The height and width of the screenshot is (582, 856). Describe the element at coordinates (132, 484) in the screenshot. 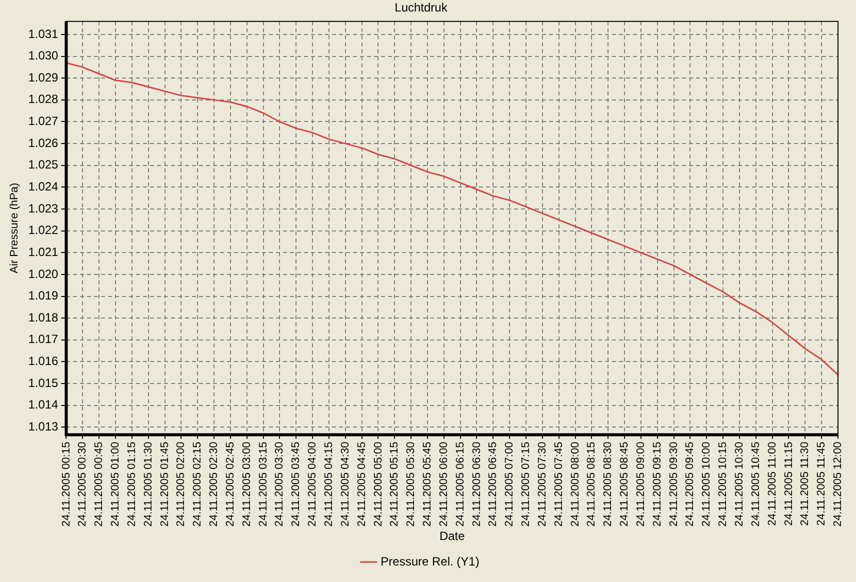

I see `x-tick-label: 24.11.2005 01:15` at that location.